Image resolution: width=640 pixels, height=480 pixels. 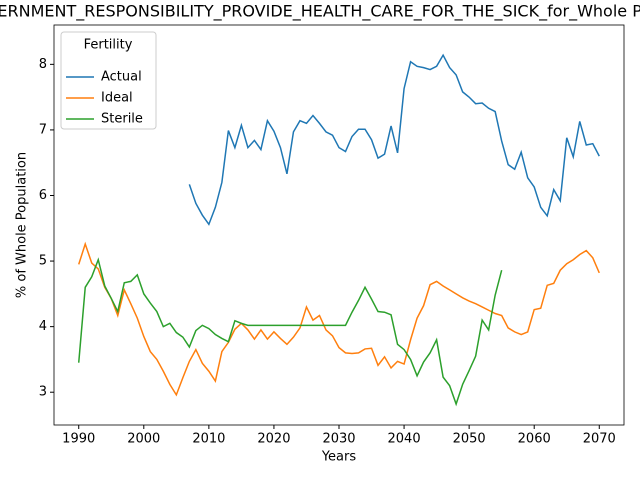 What do you see at coordinates (117, 98) in the screenshot?
I see `legend-label: Ideal` at bounding box center [117, 98].